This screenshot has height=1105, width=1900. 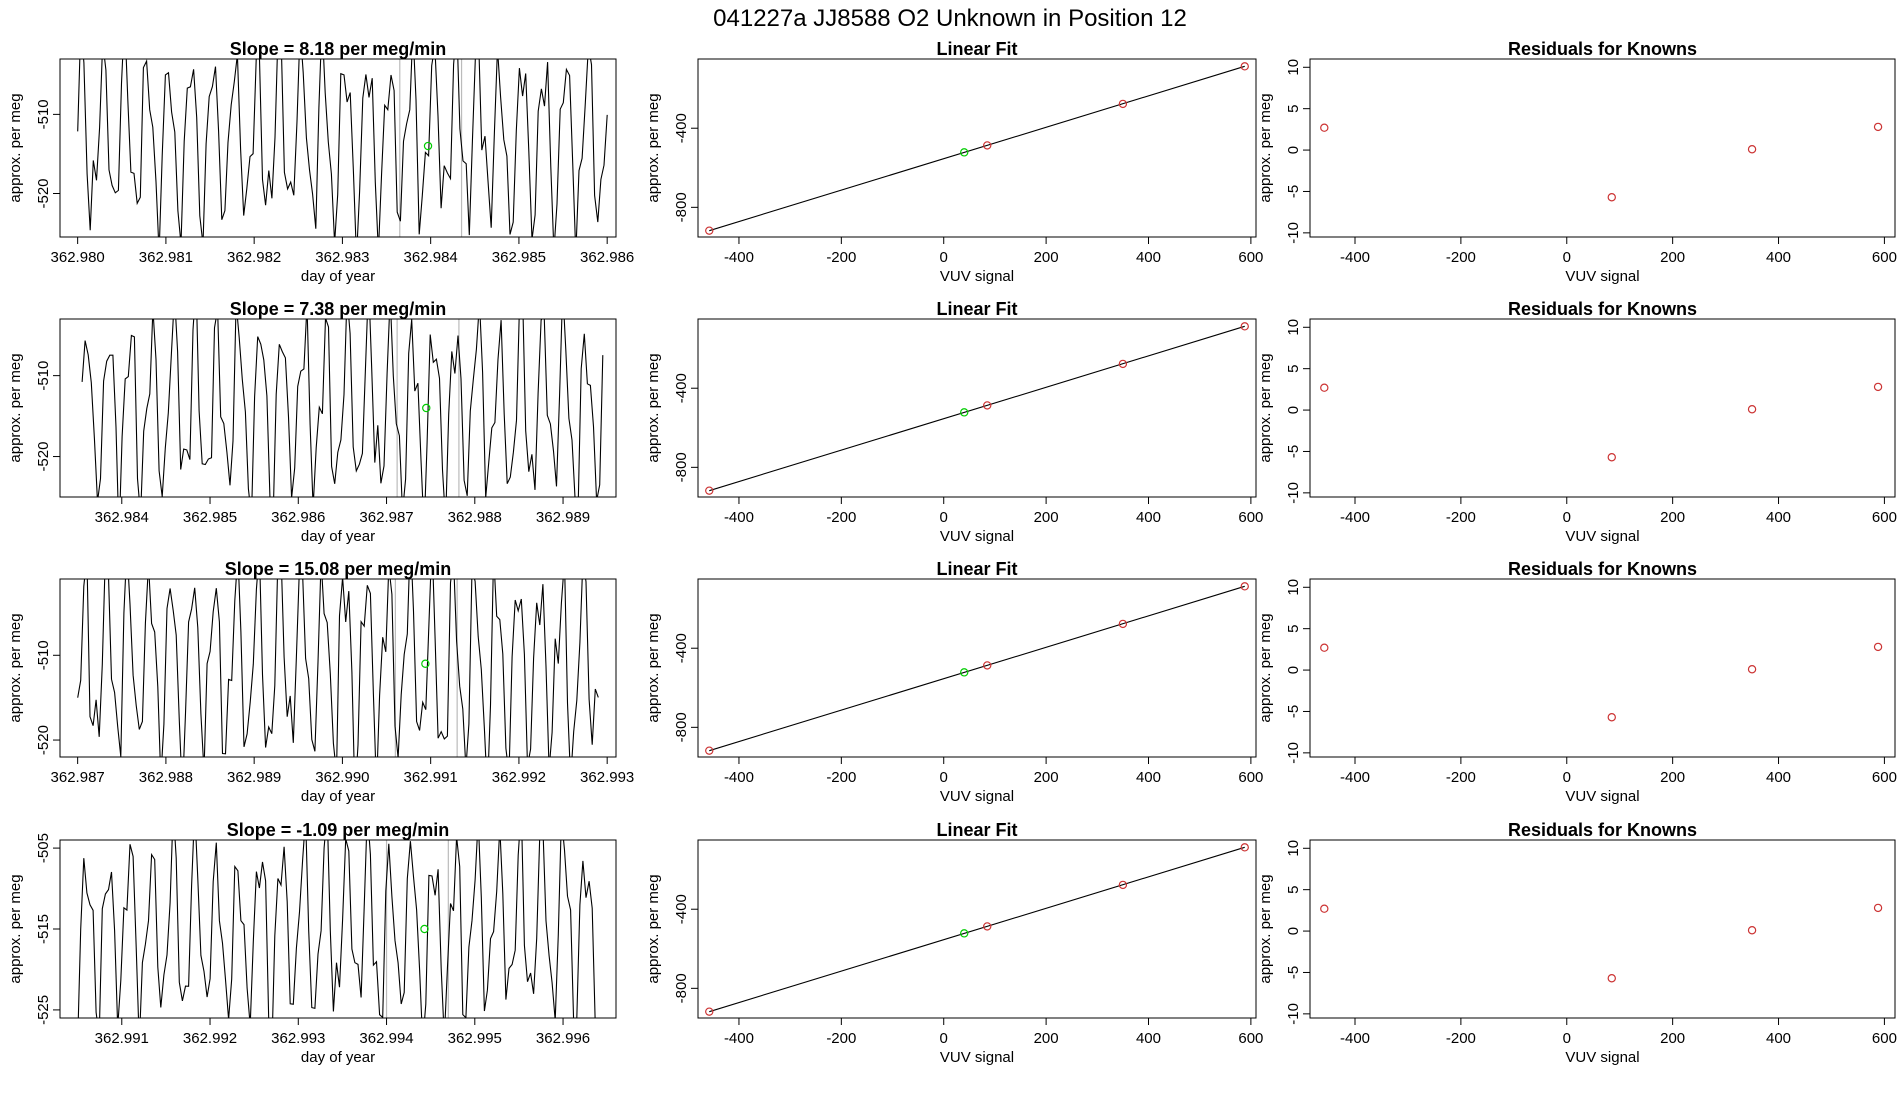 I want to click on y-tick-label: -505, so click(x=43, y=848).